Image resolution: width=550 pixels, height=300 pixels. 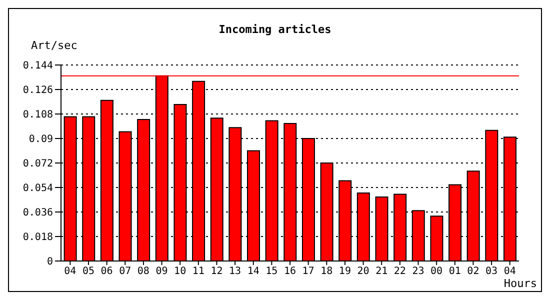 What do you see at coordinates (216, 272) in the screenshot?
I see `x-tick-label: 12` at bounding box center [216, 272].